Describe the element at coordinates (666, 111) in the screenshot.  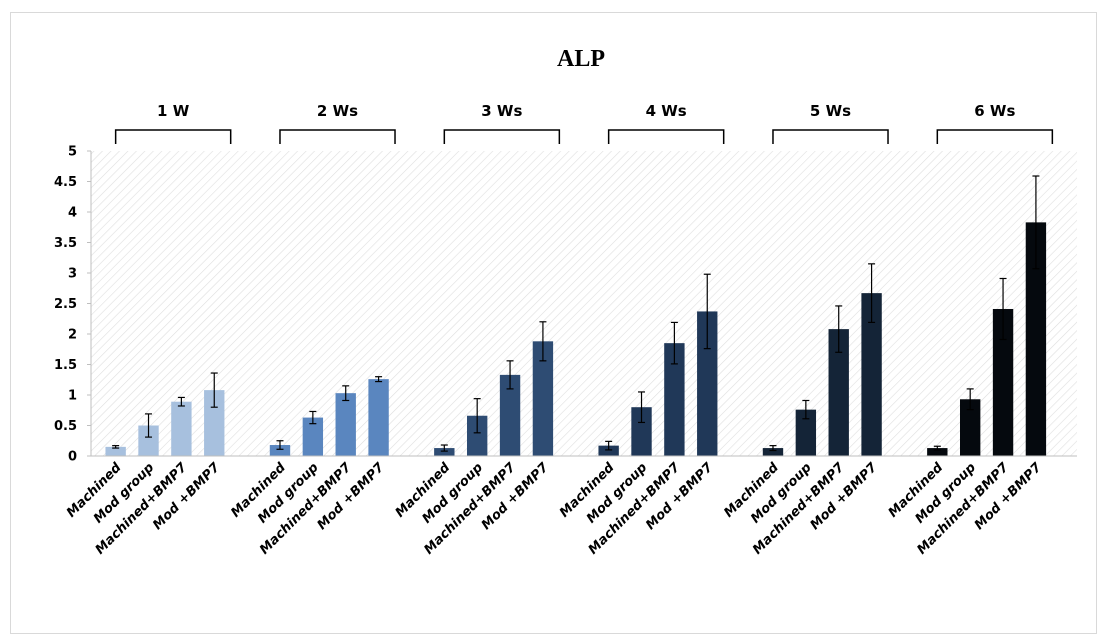
I see `group-label: 4 Ws` at that location.